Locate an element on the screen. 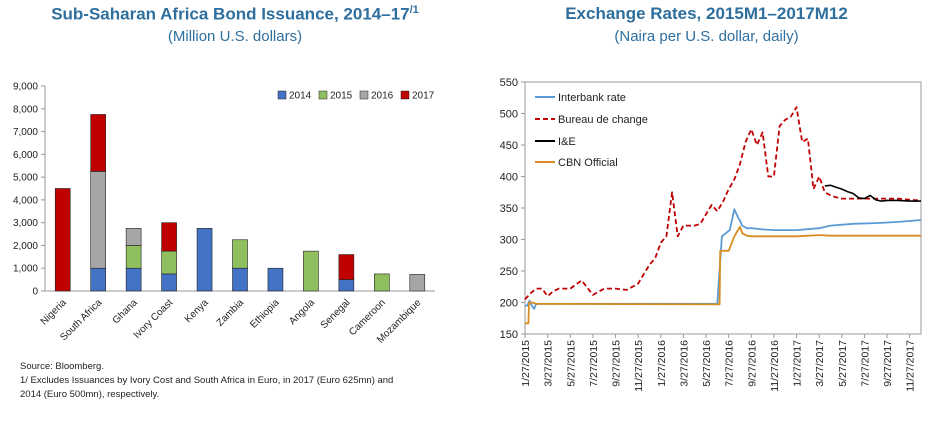  legend-label-2015: 2015 is located at coordinates (341, 96).